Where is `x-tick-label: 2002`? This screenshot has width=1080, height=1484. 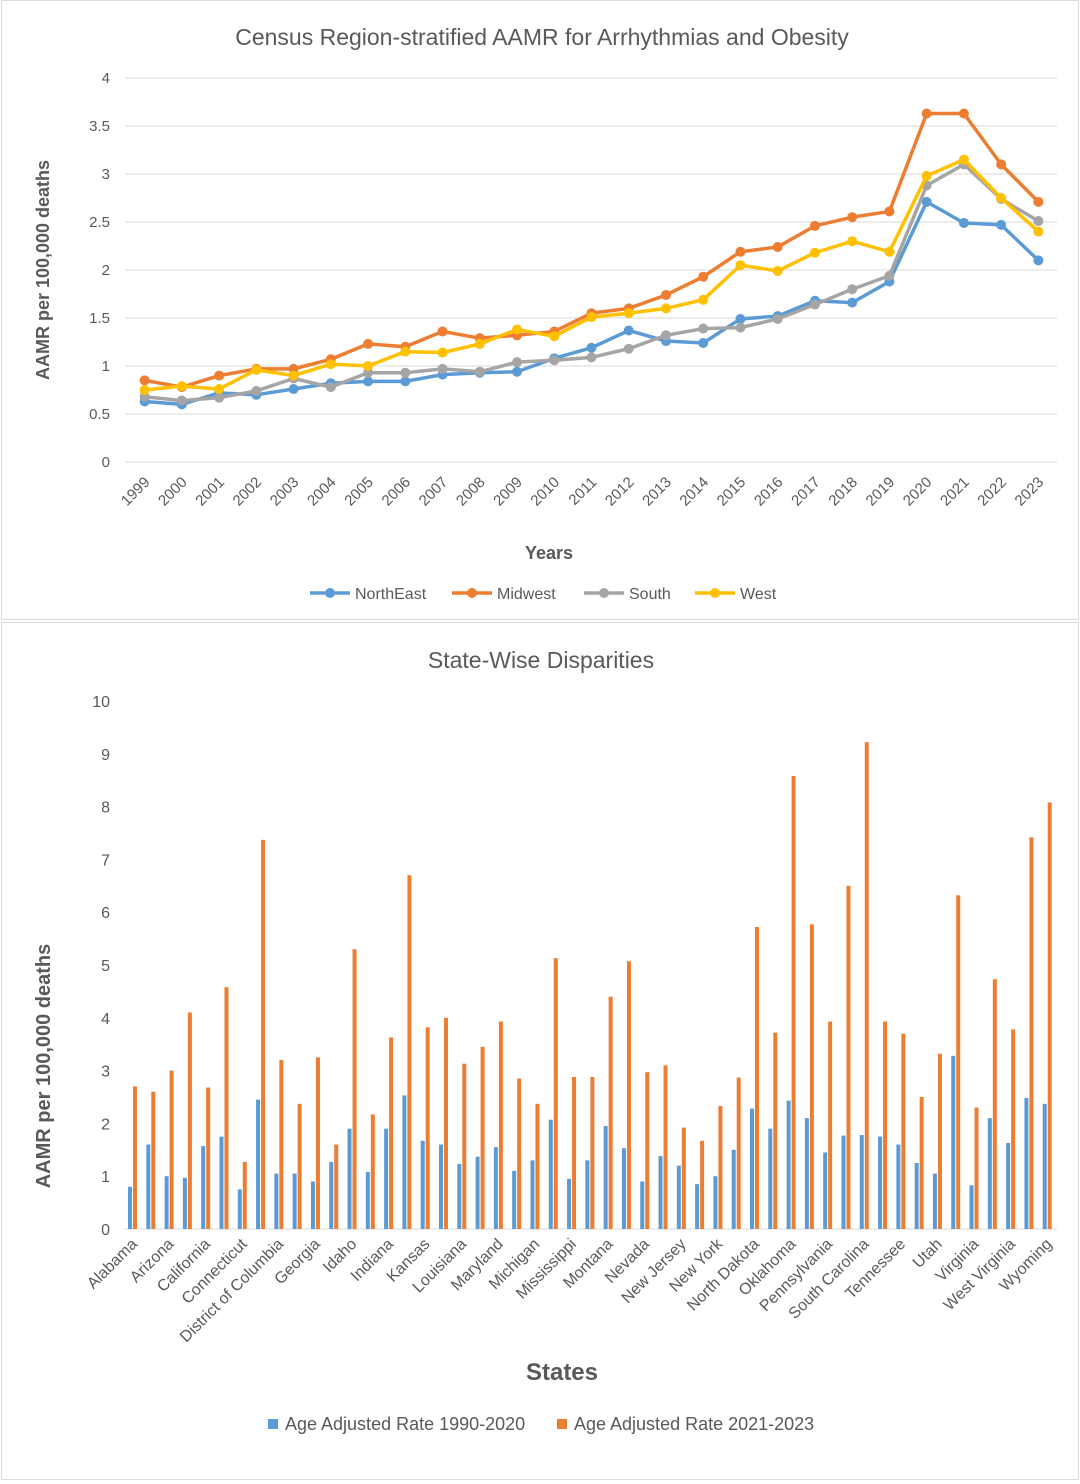
x-tick-label: 2002 is located at coordinates (248, 492).